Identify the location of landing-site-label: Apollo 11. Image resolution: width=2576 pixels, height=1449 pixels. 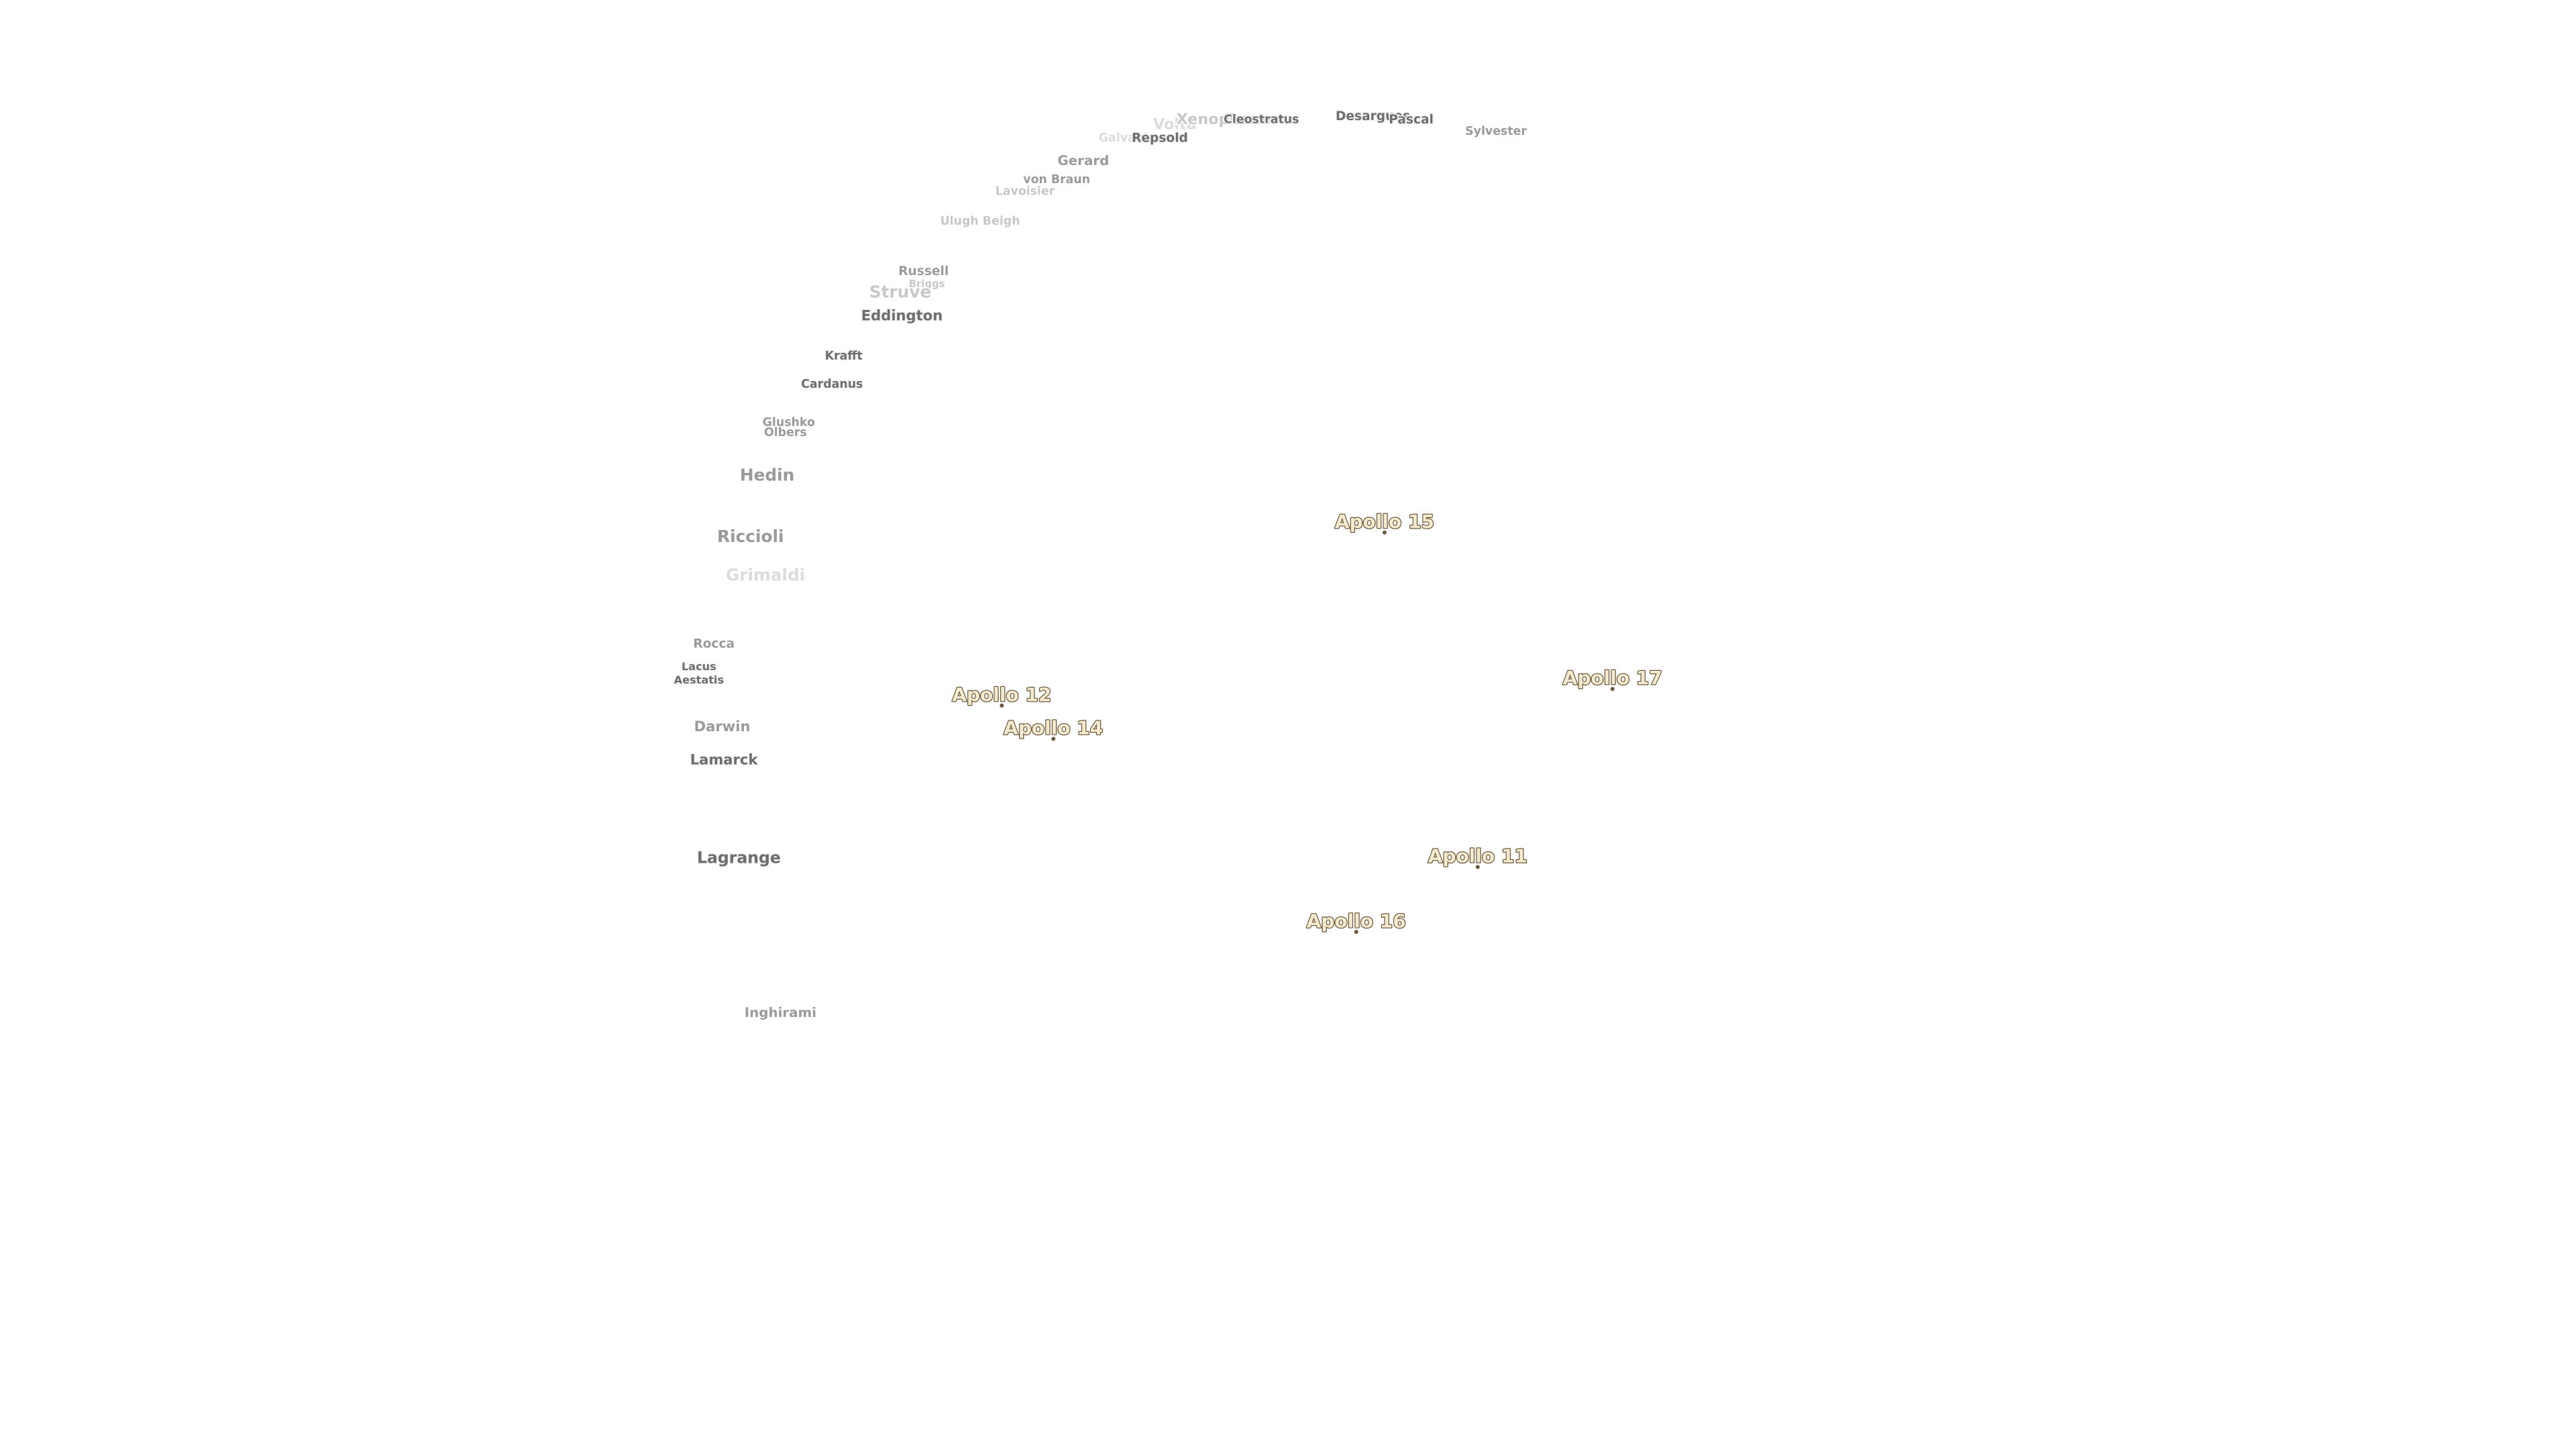
(1477, 856).